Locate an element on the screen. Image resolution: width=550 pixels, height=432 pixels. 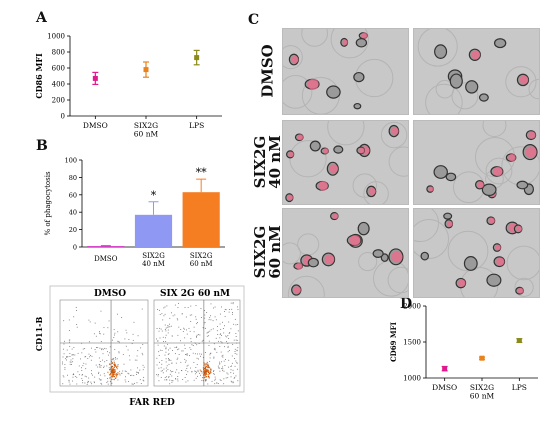
significance-label: * is located at coordinates (154, 195).